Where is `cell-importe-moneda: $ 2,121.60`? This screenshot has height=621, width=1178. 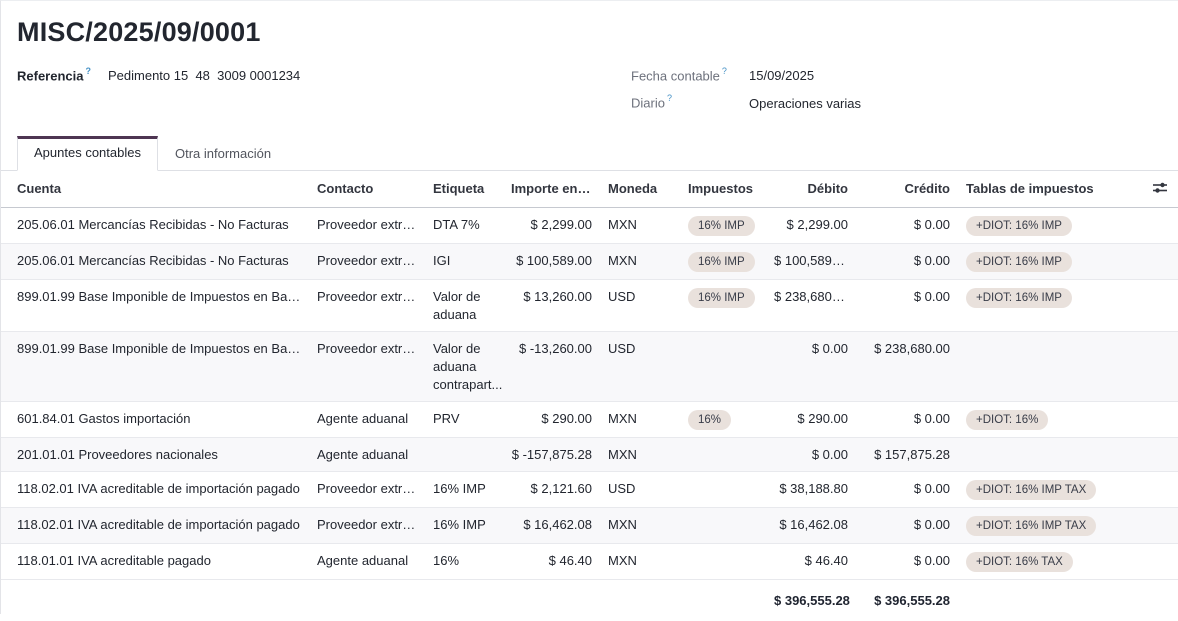
cell-importe-moneda: $ 2,121.60 is located at coordinates (551, 489).